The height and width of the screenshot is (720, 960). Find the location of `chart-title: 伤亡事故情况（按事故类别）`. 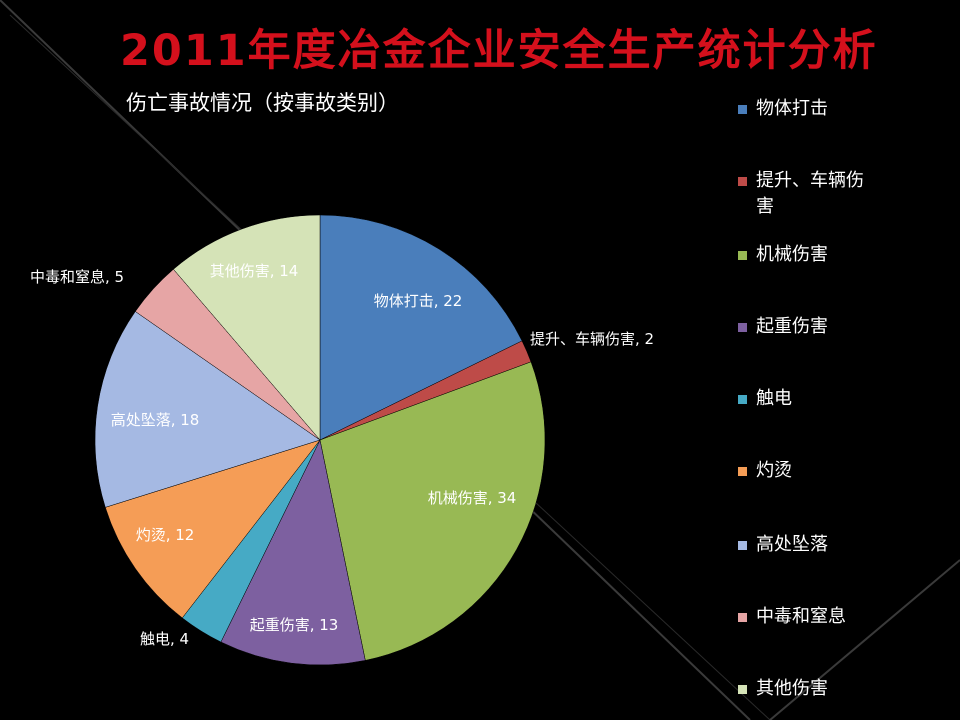

chart-title: 伤亡事故情况（按事故类别） is located at coordinates (262, 103).